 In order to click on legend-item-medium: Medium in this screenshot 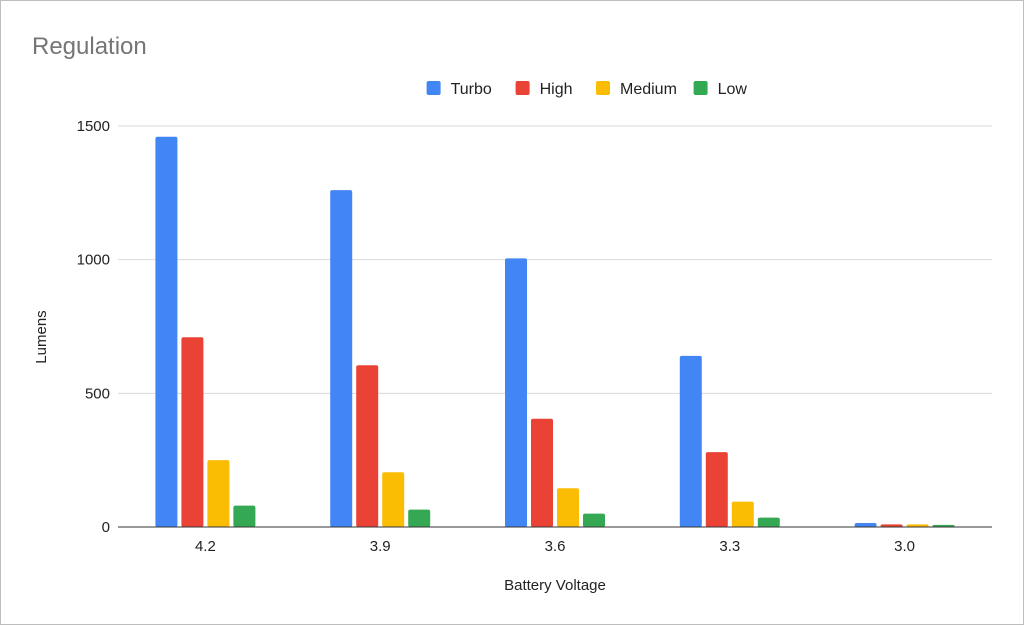, I will do `click(636, 89)`.